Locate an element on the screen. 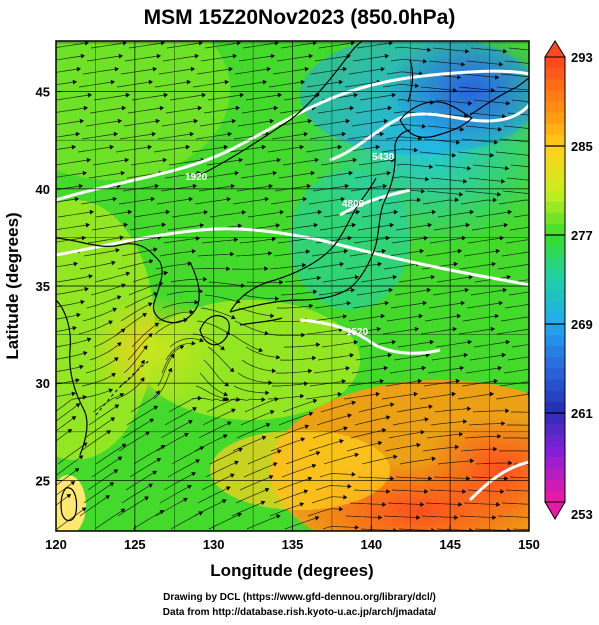 This screenshot has height=625, width=599. x-tick-label: 145 is located at coordinates (450, 544).